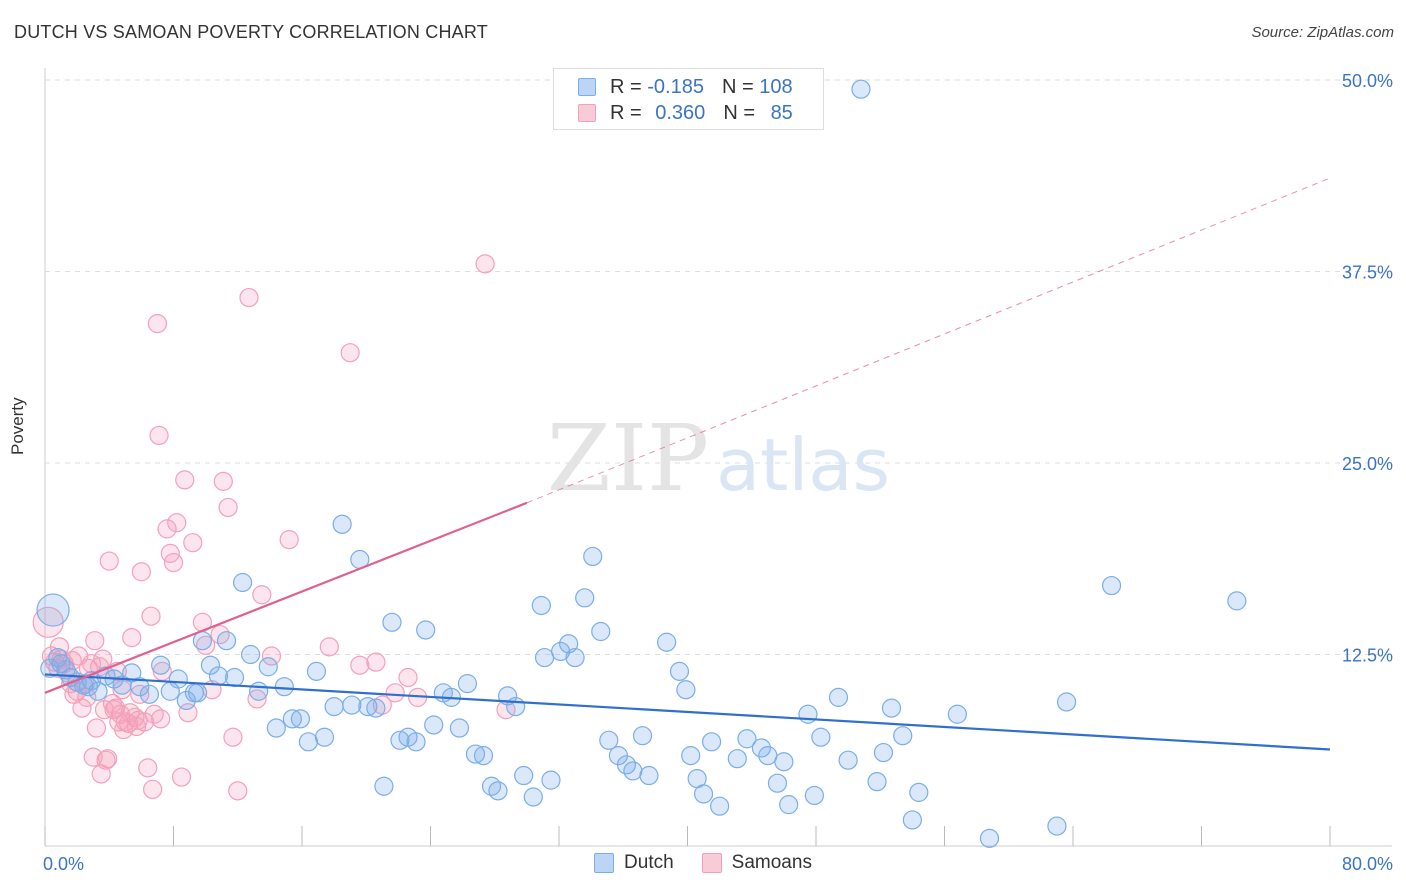 This screenshot has height=892, width=1406. What do you see at coordinates (587, 87) in the screenshot?
I see `dutch-swatch` at bounding box center [587, 87].